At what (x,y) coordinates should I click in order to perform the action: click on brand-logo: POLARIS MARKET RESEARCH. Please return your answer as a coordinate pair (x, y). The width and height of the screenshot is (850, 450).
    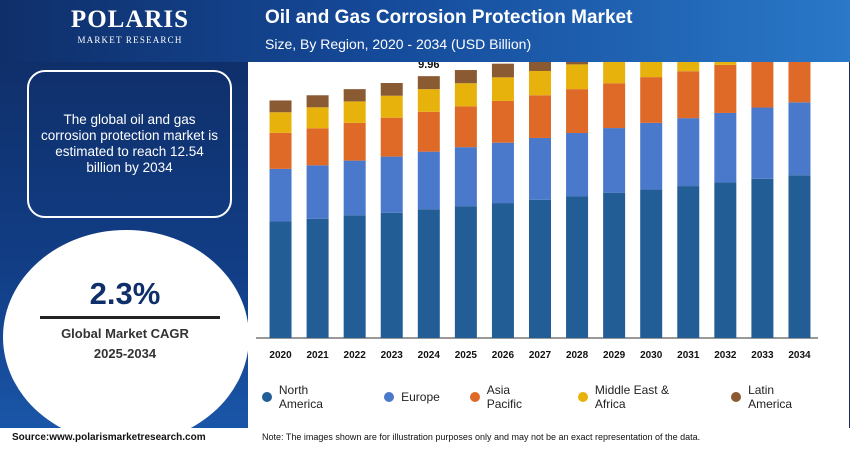
    Looking at the image, I should click on (130, 26).